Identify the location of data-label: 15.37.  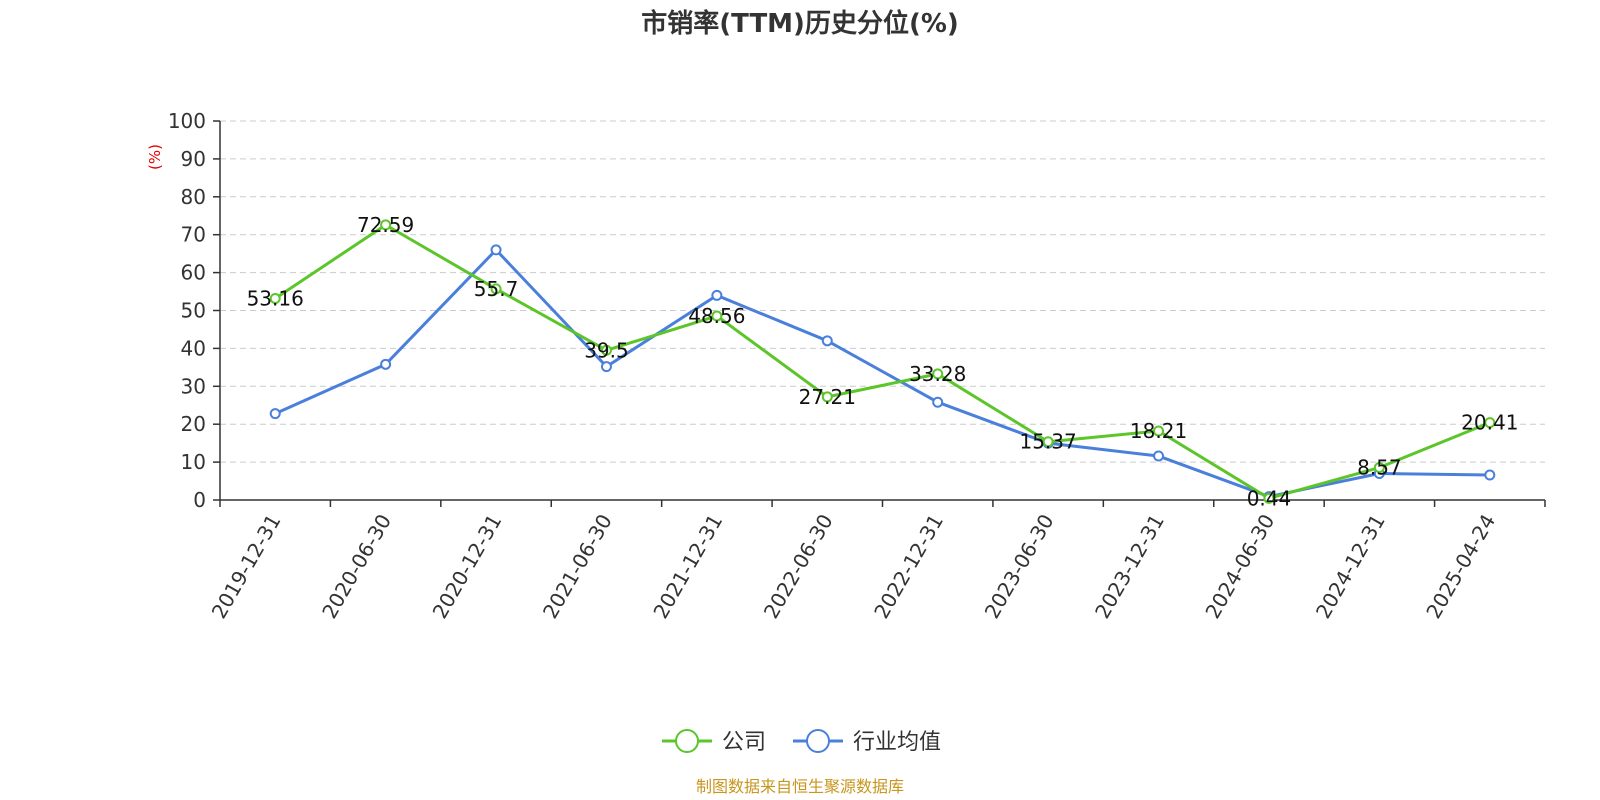
(1047, 442).